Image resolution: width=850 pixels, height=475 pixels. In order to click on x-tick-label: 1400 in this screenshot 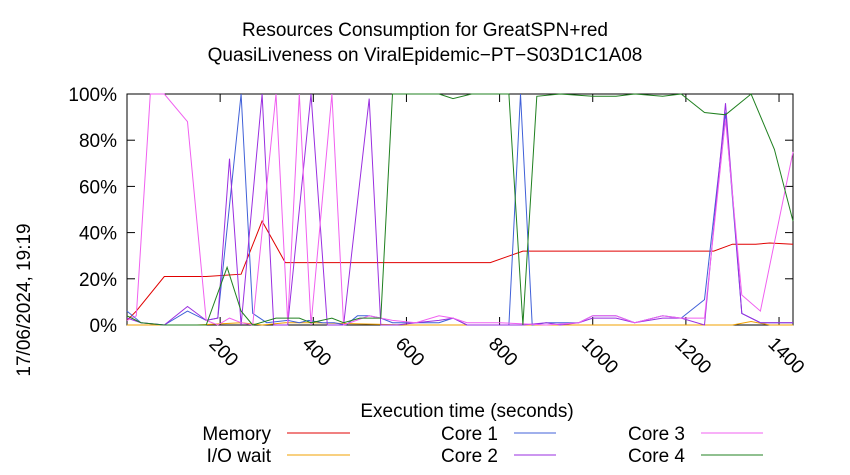, I will do `click(785, 356)`.